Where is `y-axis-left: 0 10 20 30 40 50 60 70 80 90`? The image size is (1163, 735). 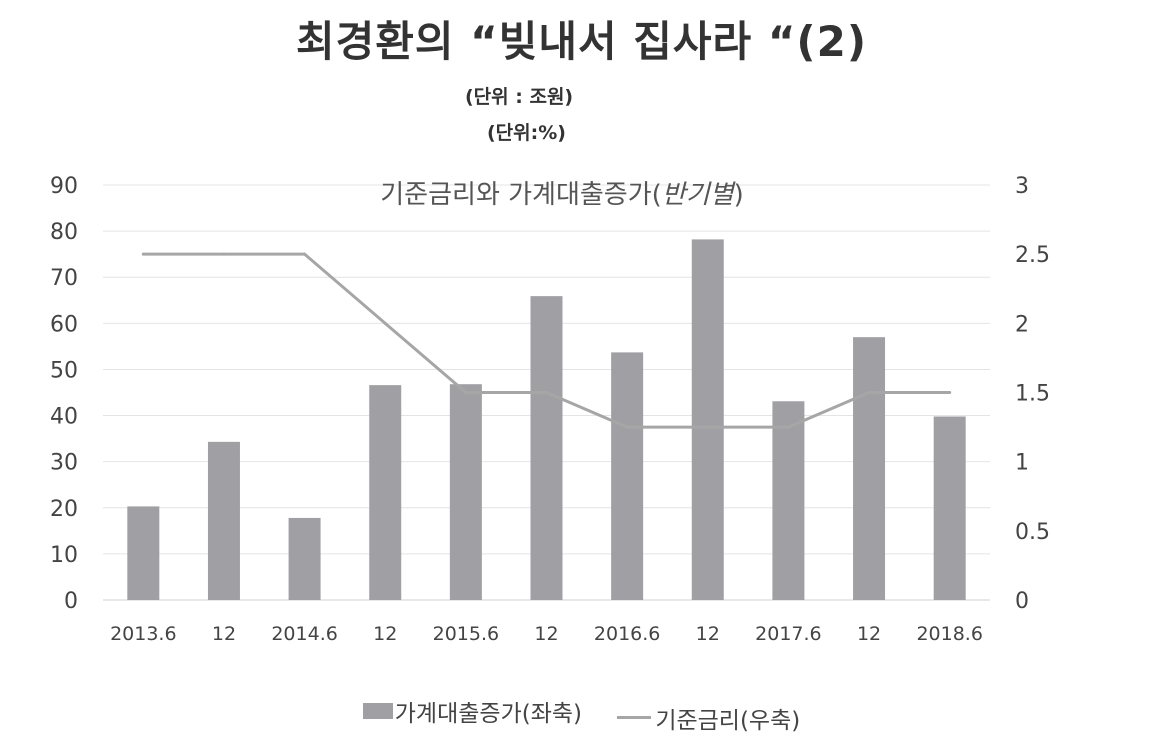 y-axis-left: 0 10 20 30 40 50 60 70 80 90 is located at coordinates (64, 394).